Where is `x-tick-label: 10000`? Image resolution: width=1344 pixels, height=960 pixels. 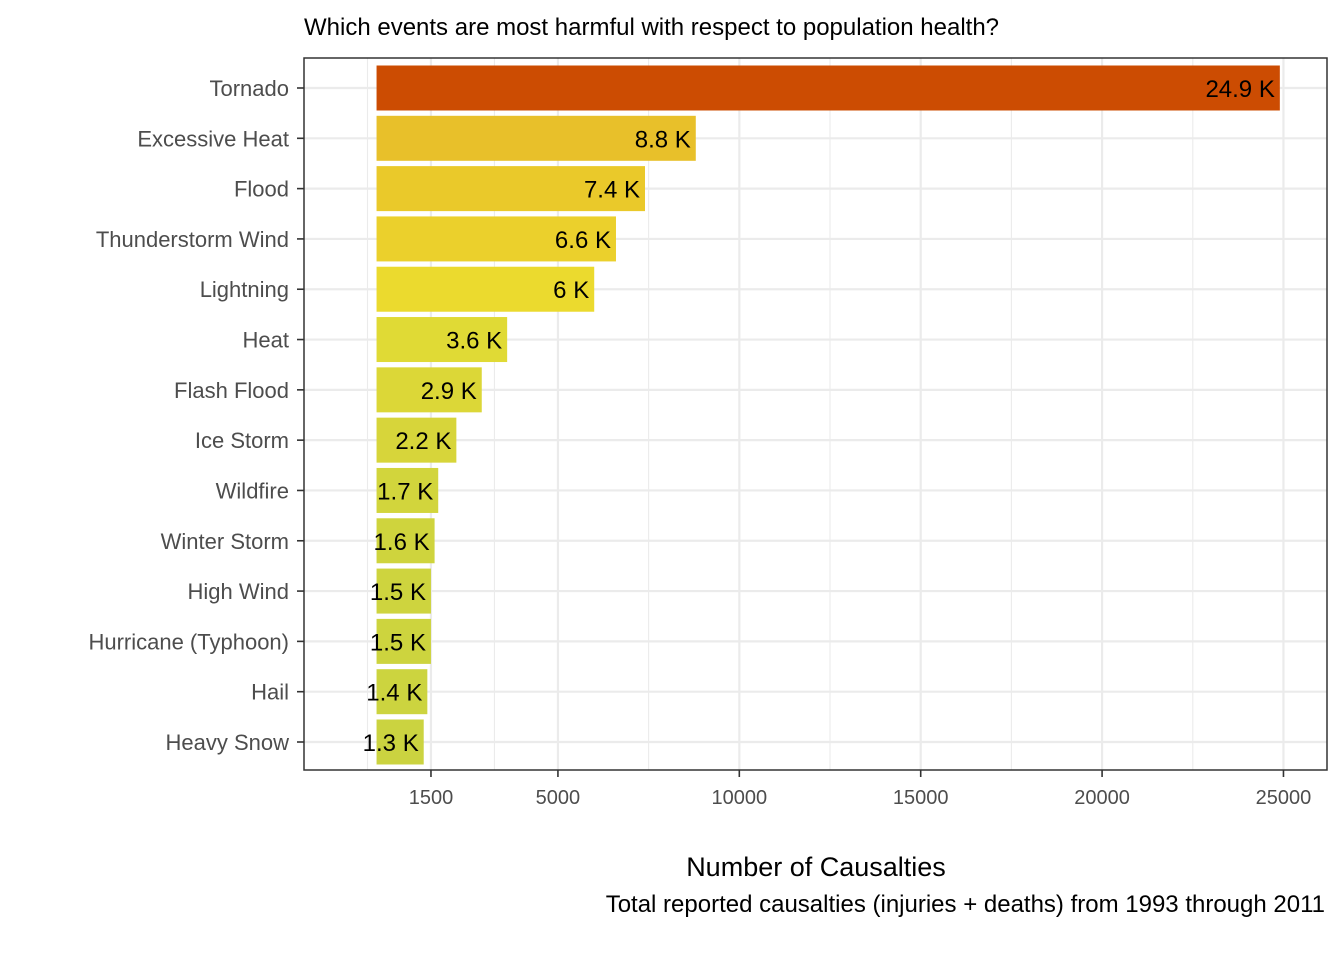
x-tick-label: 10000 is located at coordinates (740, 798).